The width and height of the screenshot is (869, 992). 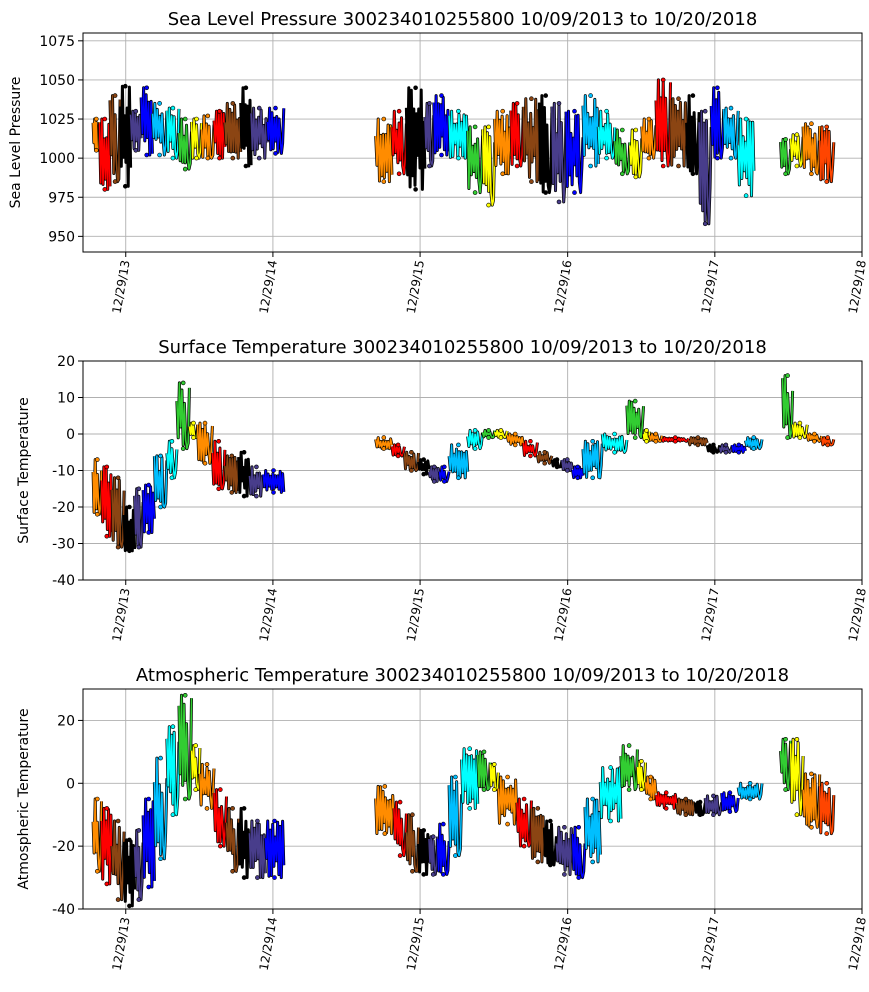 I want to click on y-tick-label: 1025, so click(x=57, y=120).